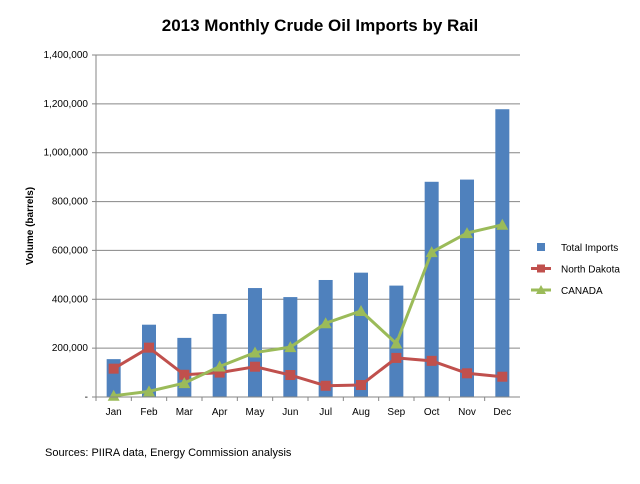 The width and height of the screenshot is (640, 484). What do you see at coordinates (307, 366) in the screenshot?
I see `line-north-dakota` at bounding box center [307, 366].